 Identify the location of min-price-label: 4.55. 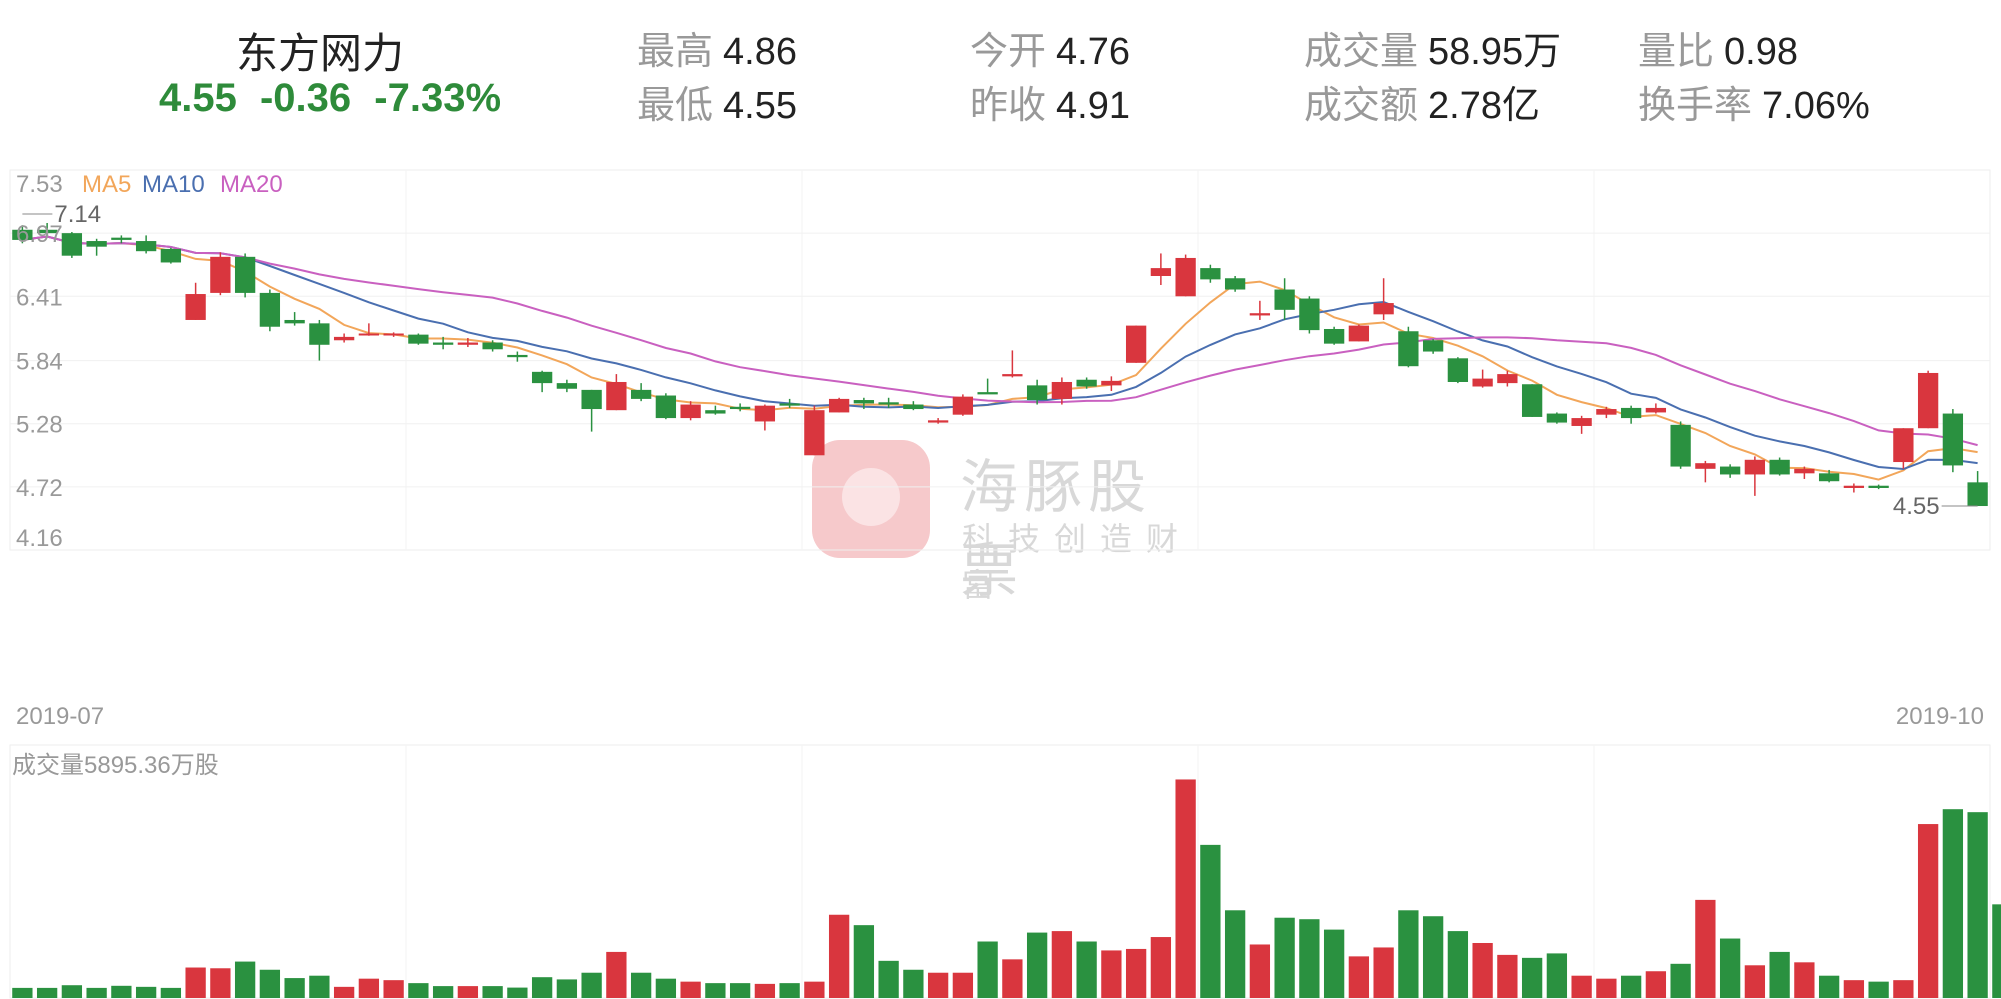
(1916, 506).